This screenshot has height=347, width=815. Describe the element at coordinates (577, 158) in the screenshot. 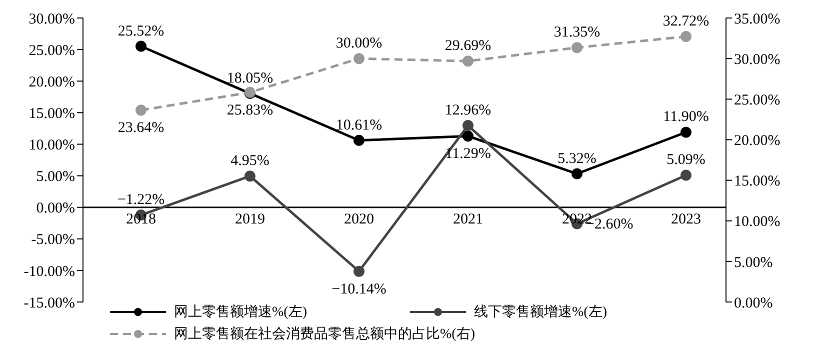

I see `data-label: 5.32%` at that location.